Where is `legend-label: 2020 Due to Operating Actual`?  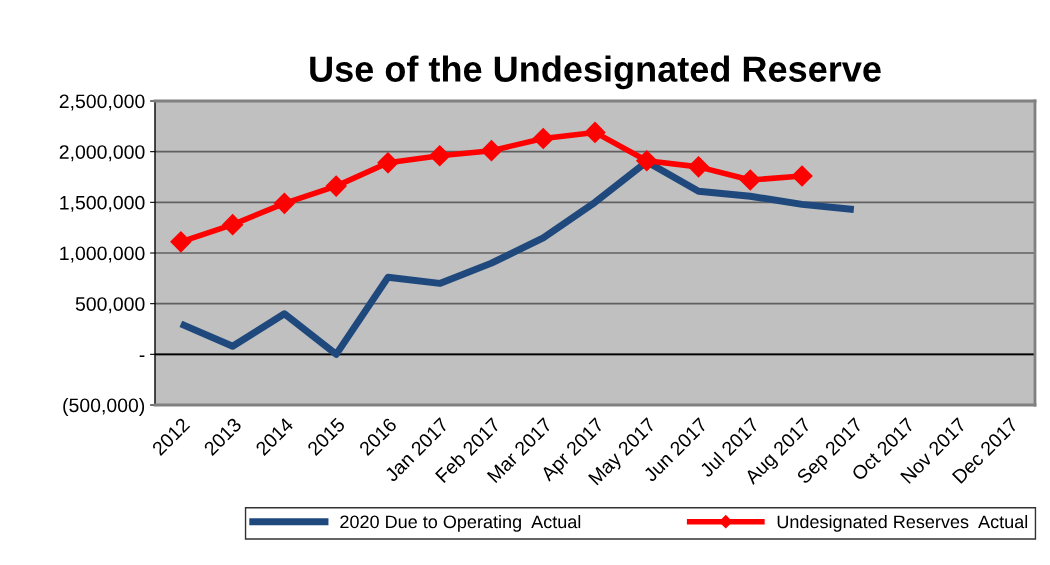
legend-label: 2020 Due to Operating Actual is located at coordinates (460, 523).